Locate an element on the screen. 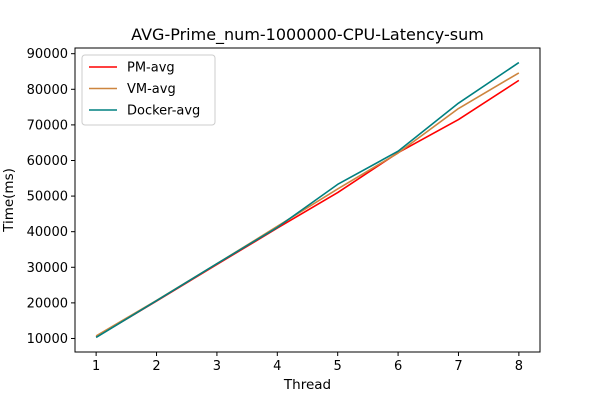 Image resolution: width=600 pixels, height=400 pixels. y-tick-label: 50000 is located at coordinates (47, 197).